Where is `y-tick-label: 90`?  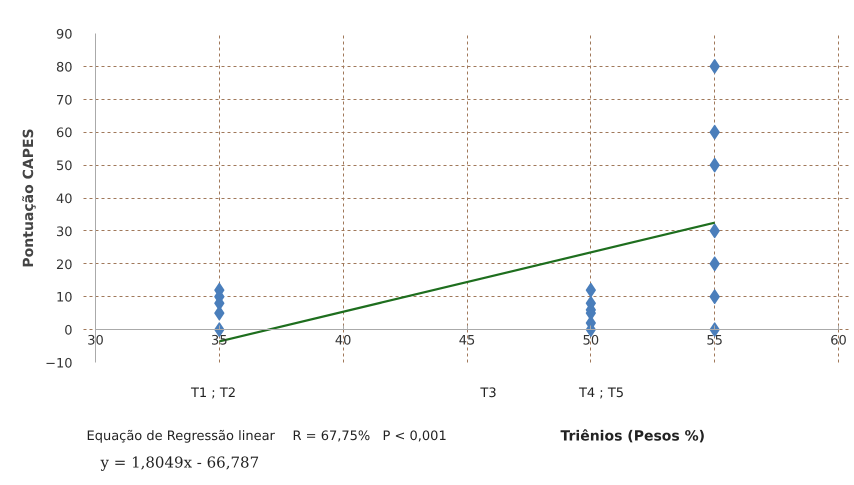
y-tick-label: 90 is located at coordinates (64, 35).